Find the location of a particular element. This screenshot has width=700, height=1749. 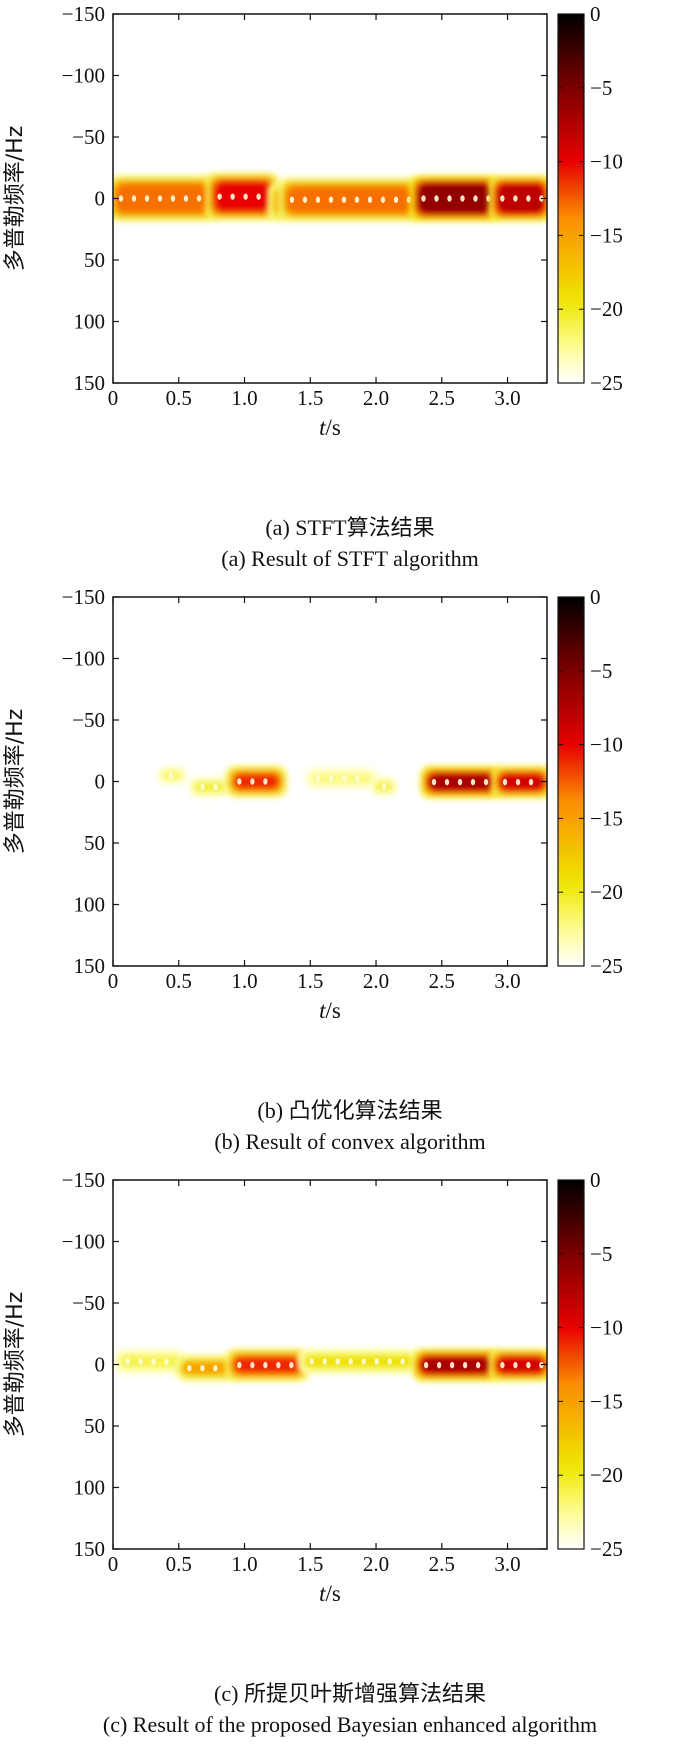

caption-en: (a) Result of STFT algorithm is located at coordinates (350, 558).